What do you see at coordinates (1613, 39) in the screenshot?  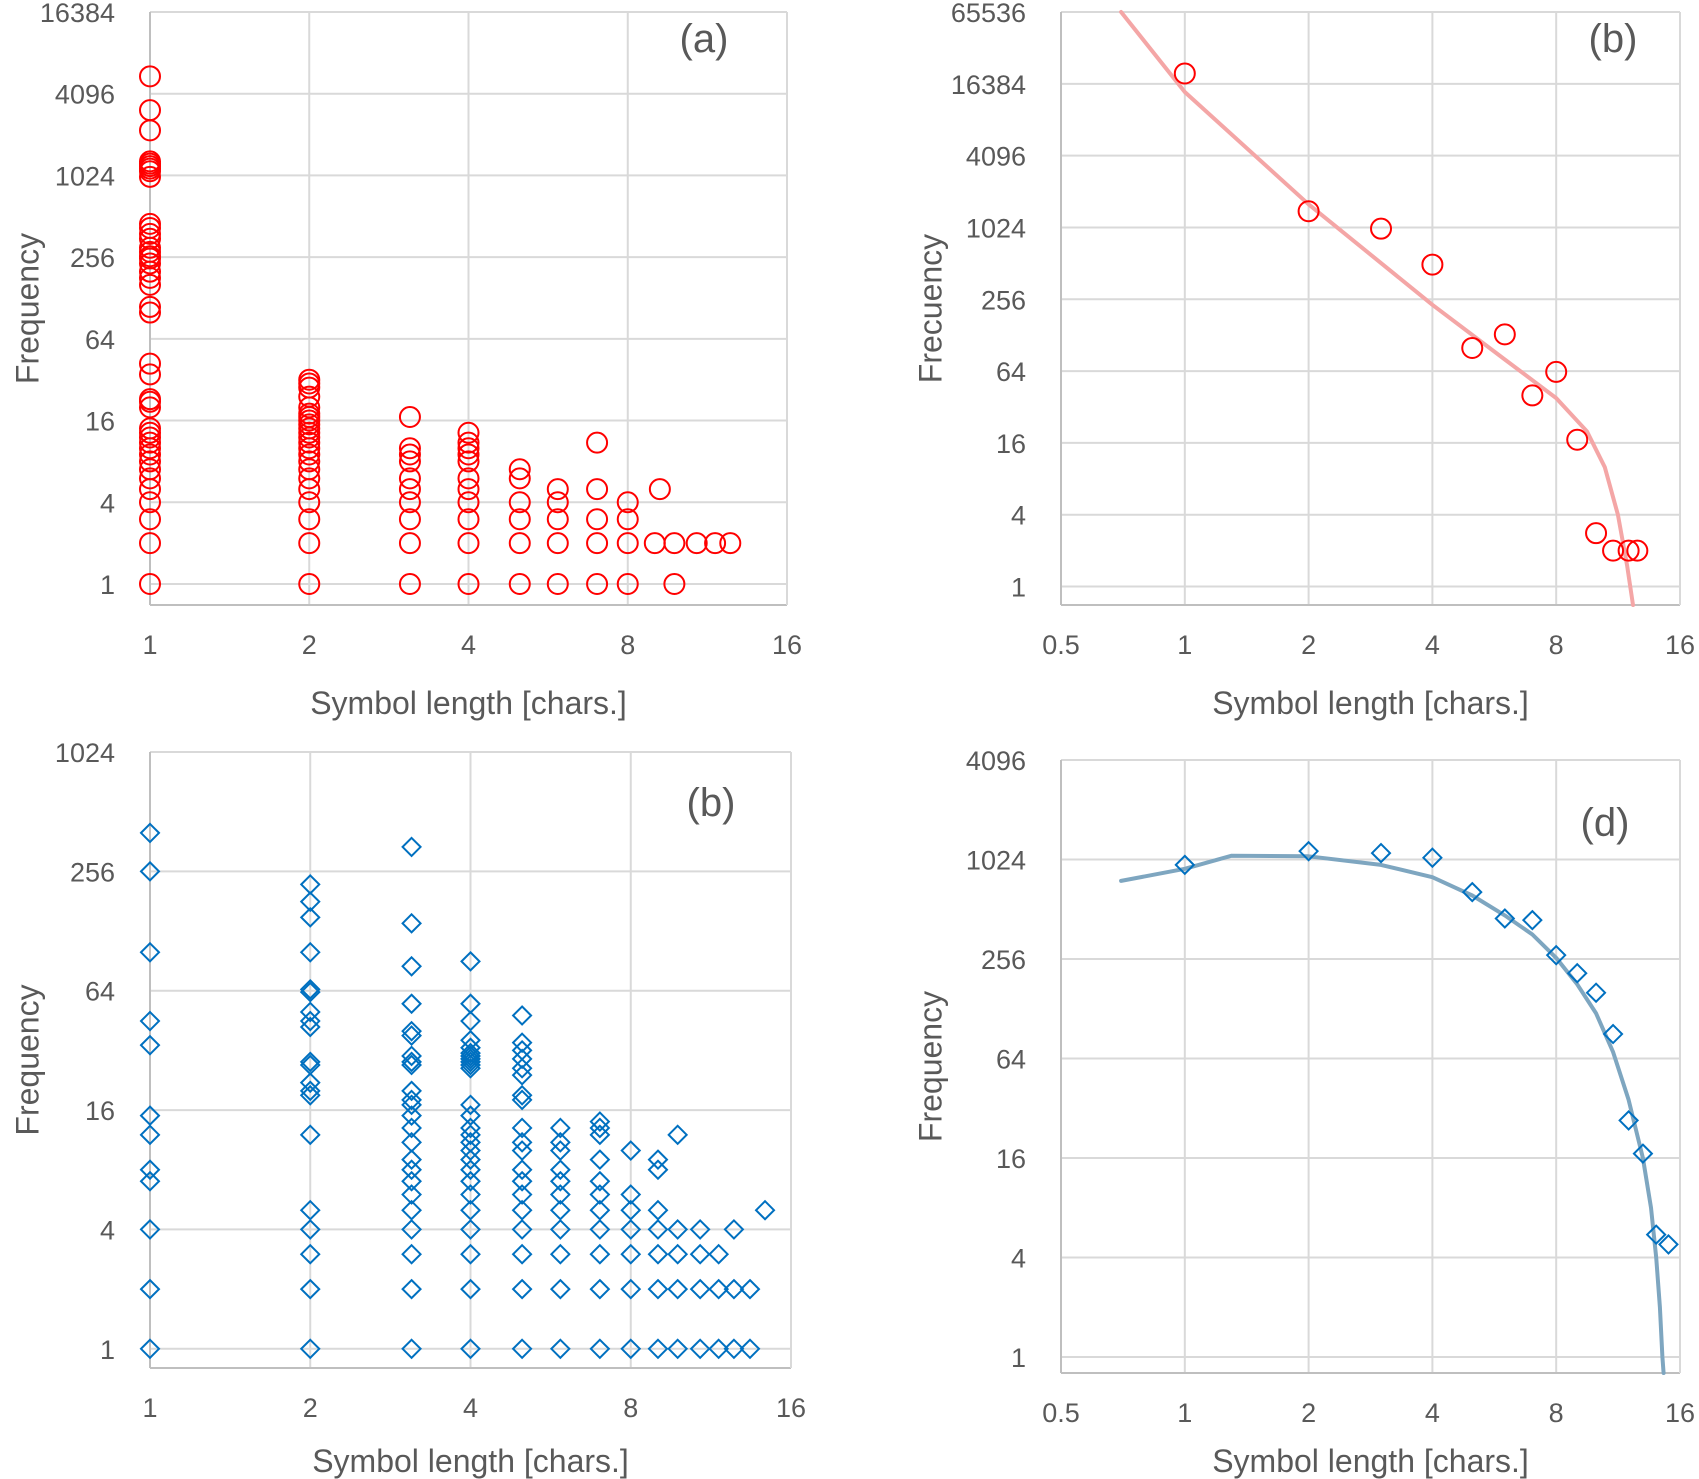 I see `panel-label: (b)` at bounding box center [1613, 39].